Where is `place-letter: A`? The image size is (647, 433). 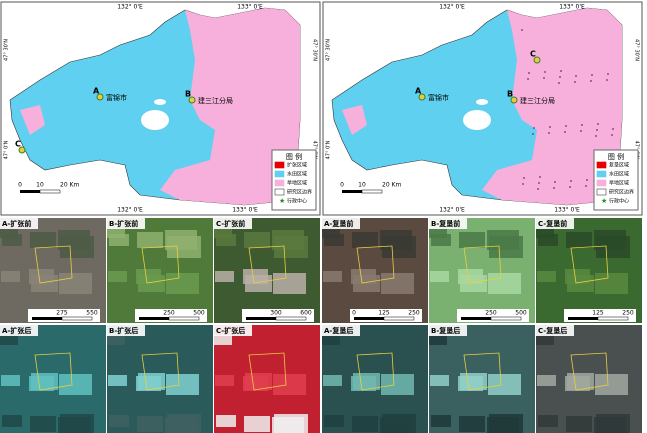
place-letter: A is located at coordinates (418, 91).